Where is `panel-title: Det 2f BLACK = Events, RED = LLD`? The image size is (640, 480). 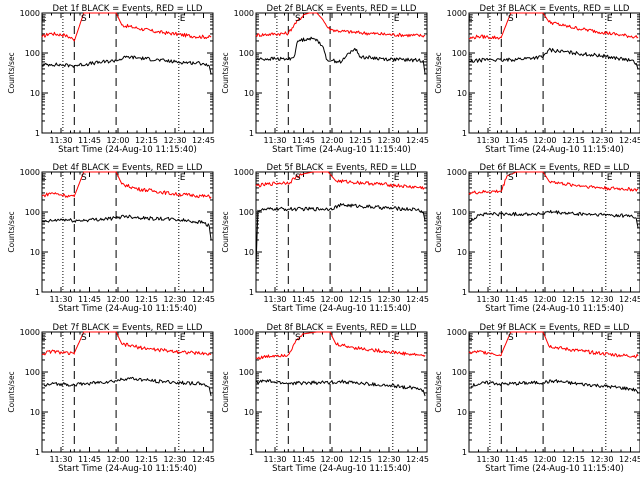 panel-title: Det 2f BLACK = Events, RED = LLD is located at coordinates (342, 9).